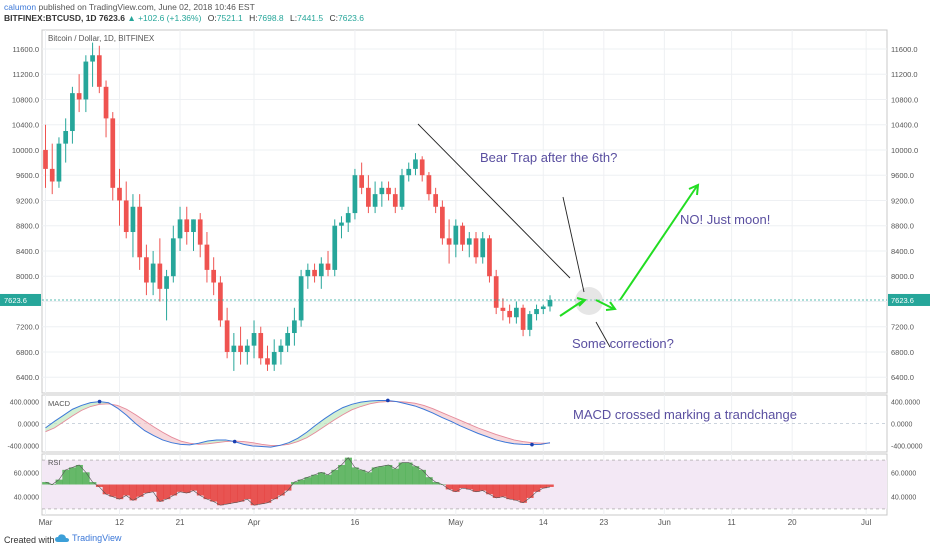 This screenshot has height=550, width=932. I want to click on macd-fill-bearish, so click(329, 424).